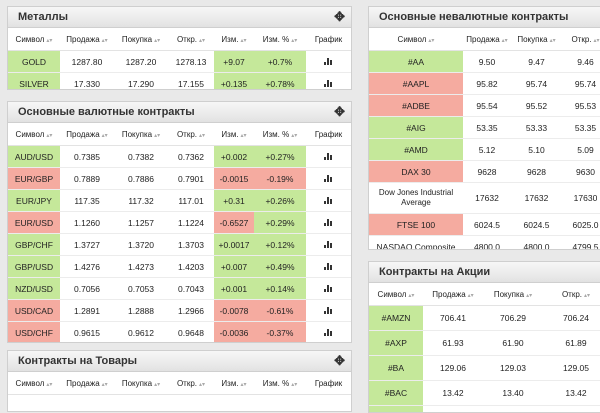  What do you see at coordinates (396, 318) in the screenshot?
I see `symbol-cell: #AMZN` at bounding box center [396, 318].